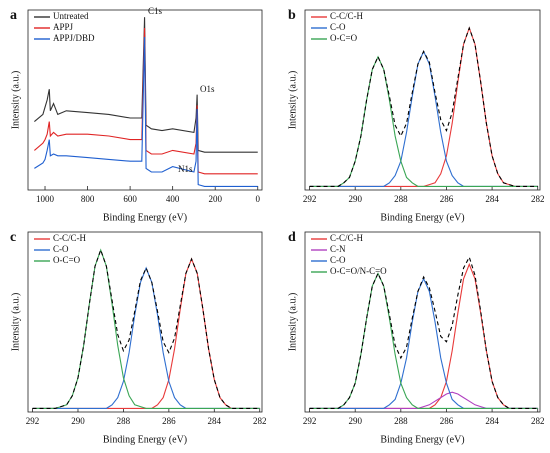 The width and height of the screenshot is (550, 453). Describe the element at coordinates (13, 237) in the screenshot. I see `panel-label: c` at that location.